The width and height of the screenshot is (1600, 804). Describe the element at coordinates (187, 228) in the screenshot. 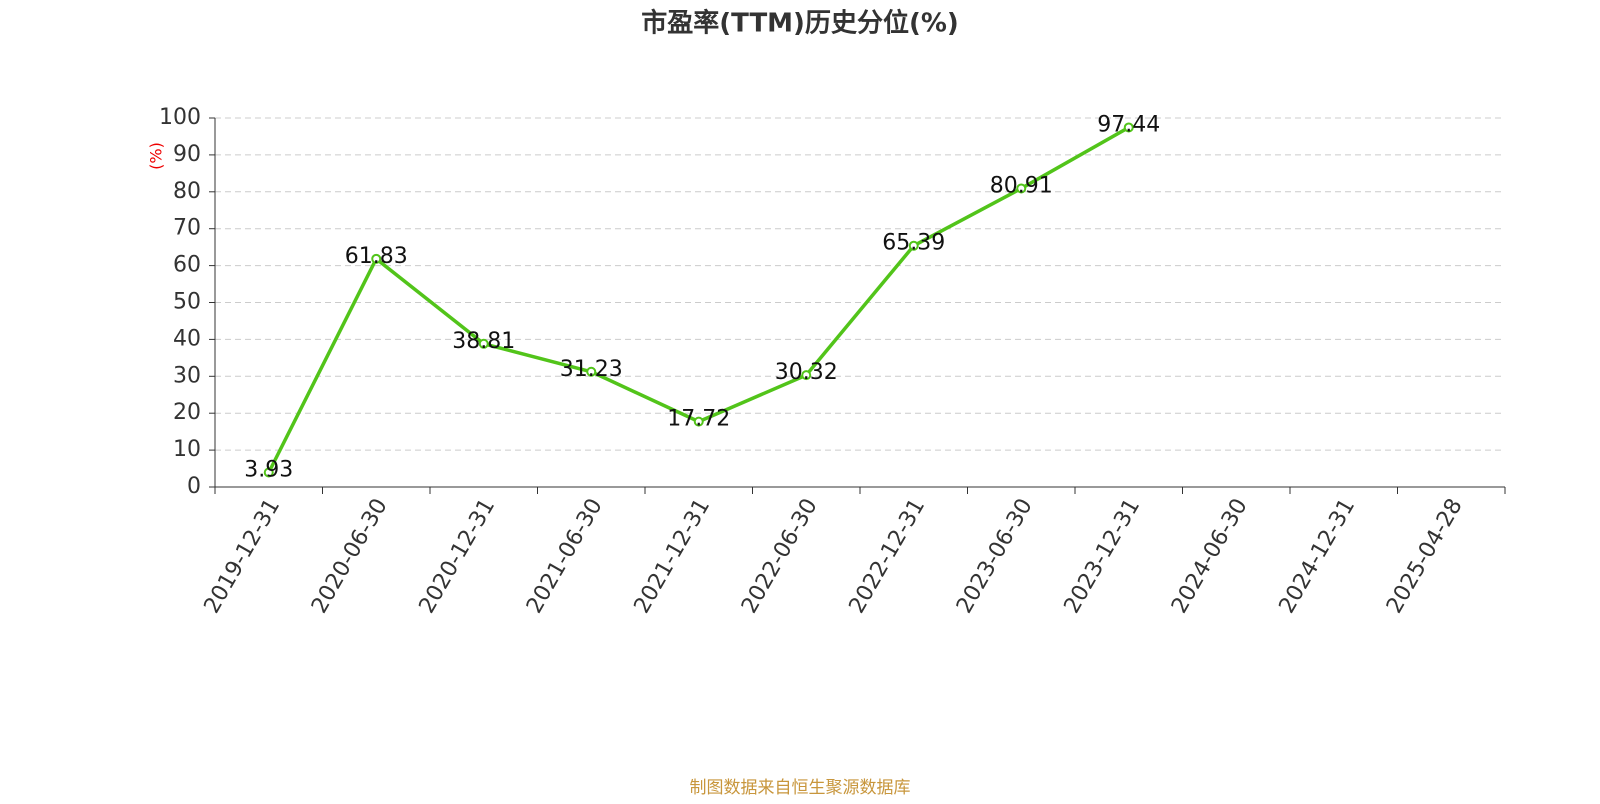

I see `y-tick-label: 70` at that location.